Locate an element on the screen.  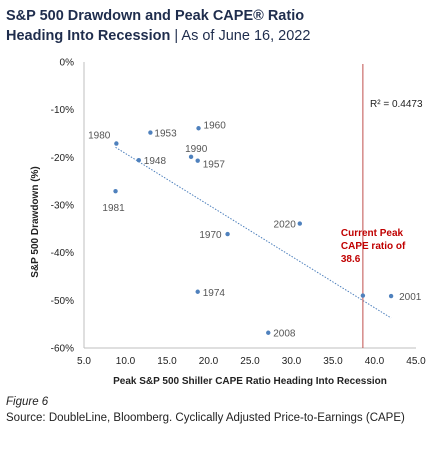
point-label-1948: 1948 is located at coordinates (155, 161).